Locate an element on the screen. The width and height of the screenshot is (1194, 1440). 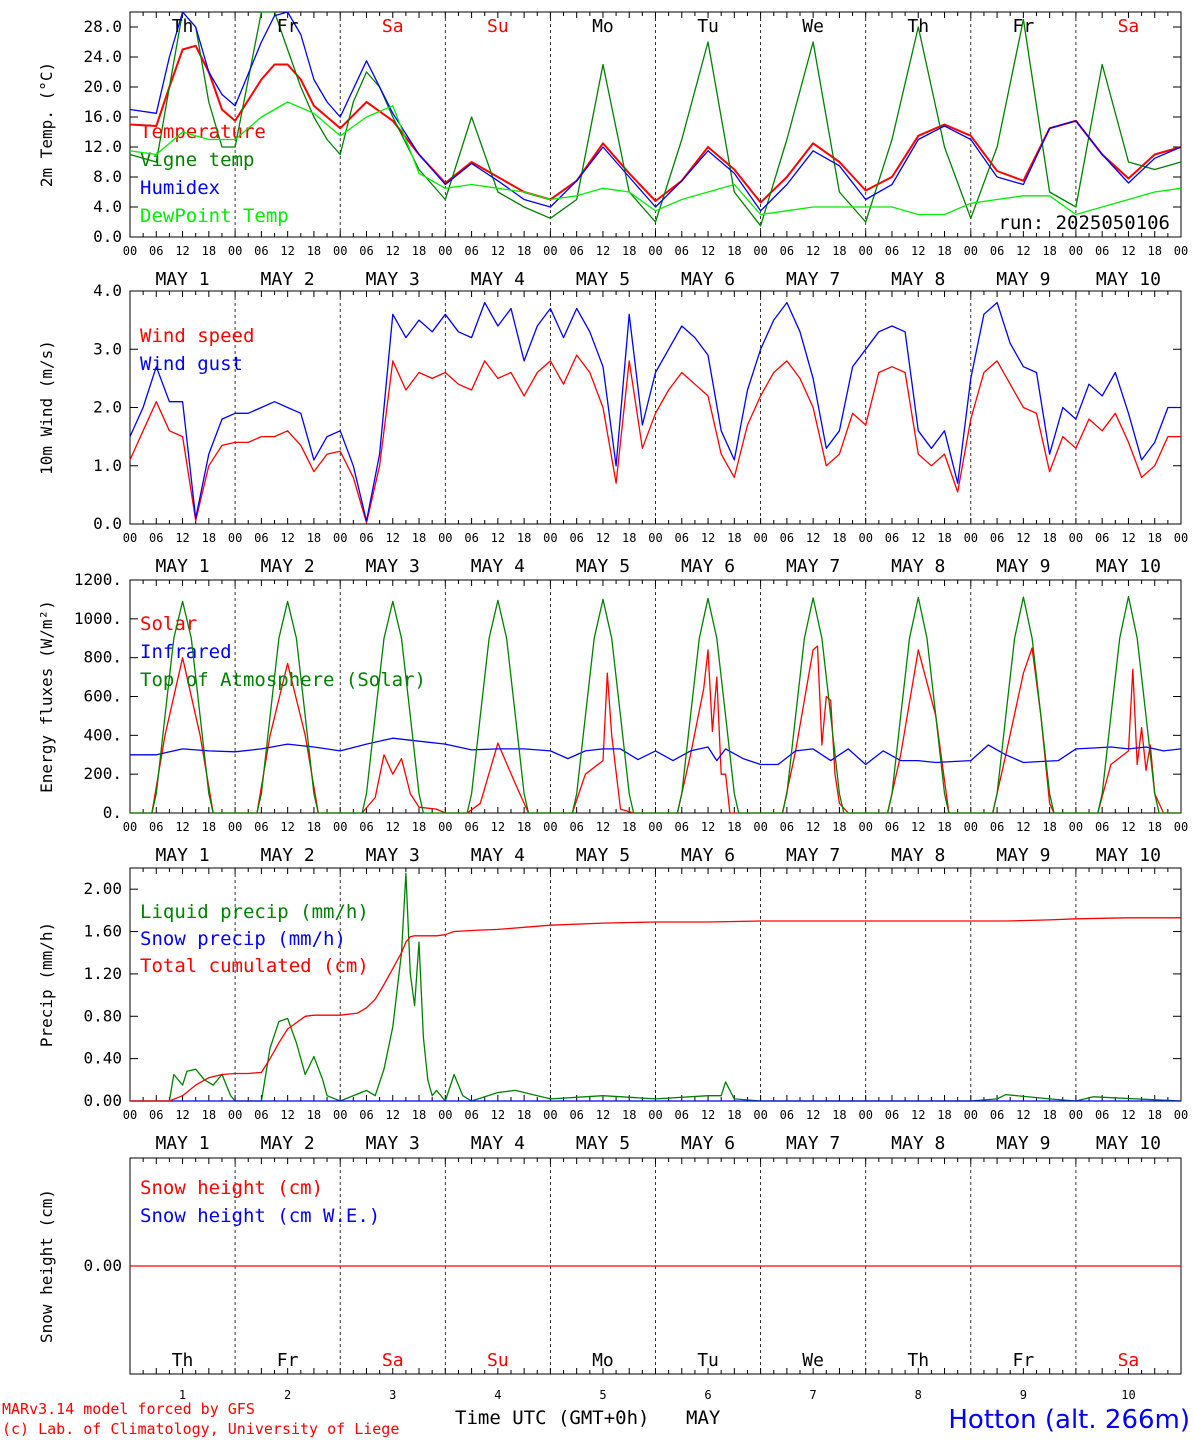
day-number: 9 is located at coordinates (1023, 1395).